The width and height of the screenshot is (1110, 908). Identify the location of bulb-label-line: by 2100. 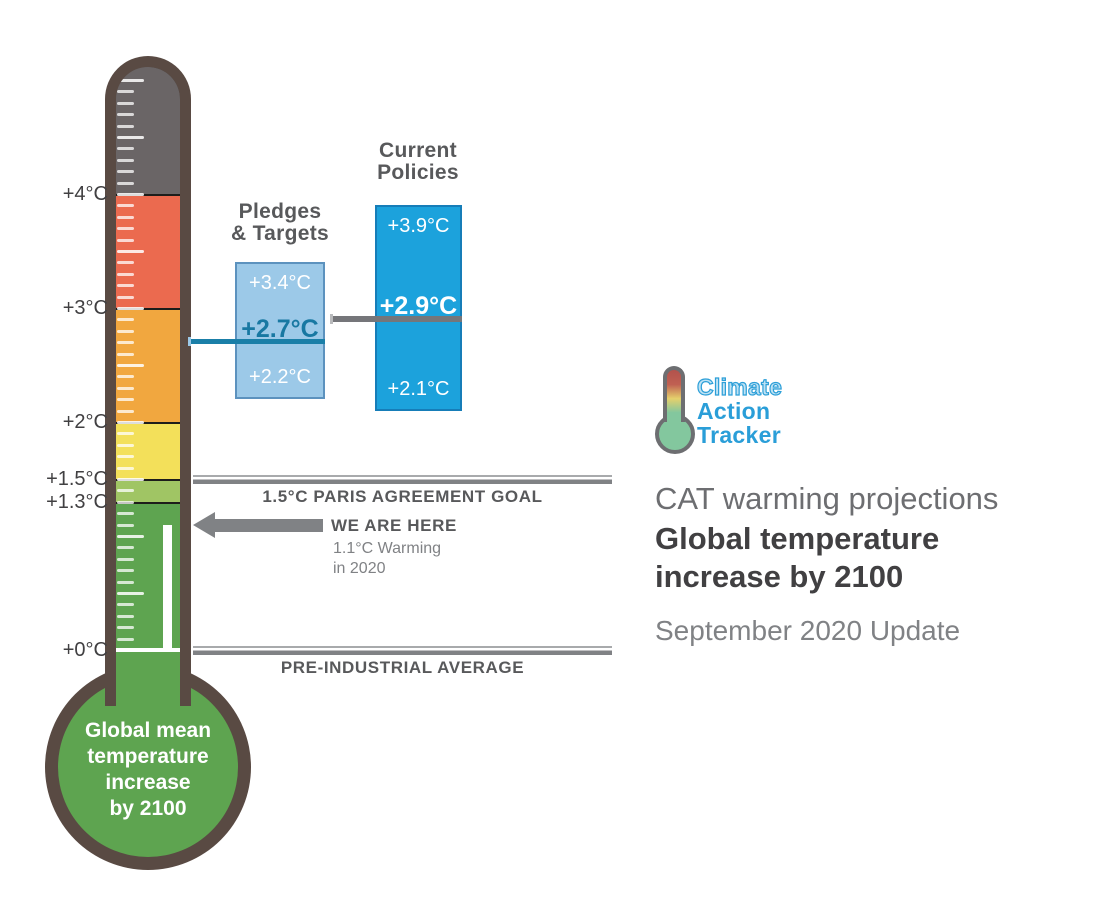
(148, 808).